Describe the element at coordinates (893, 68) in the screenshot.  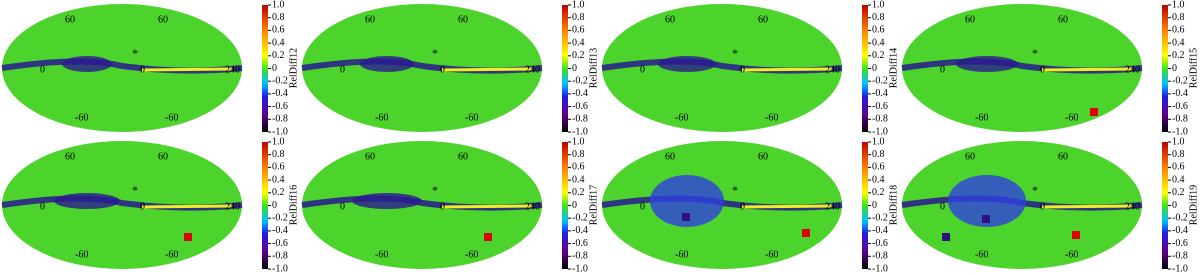
I see `colorbar-label: RelDiff14` at that location.